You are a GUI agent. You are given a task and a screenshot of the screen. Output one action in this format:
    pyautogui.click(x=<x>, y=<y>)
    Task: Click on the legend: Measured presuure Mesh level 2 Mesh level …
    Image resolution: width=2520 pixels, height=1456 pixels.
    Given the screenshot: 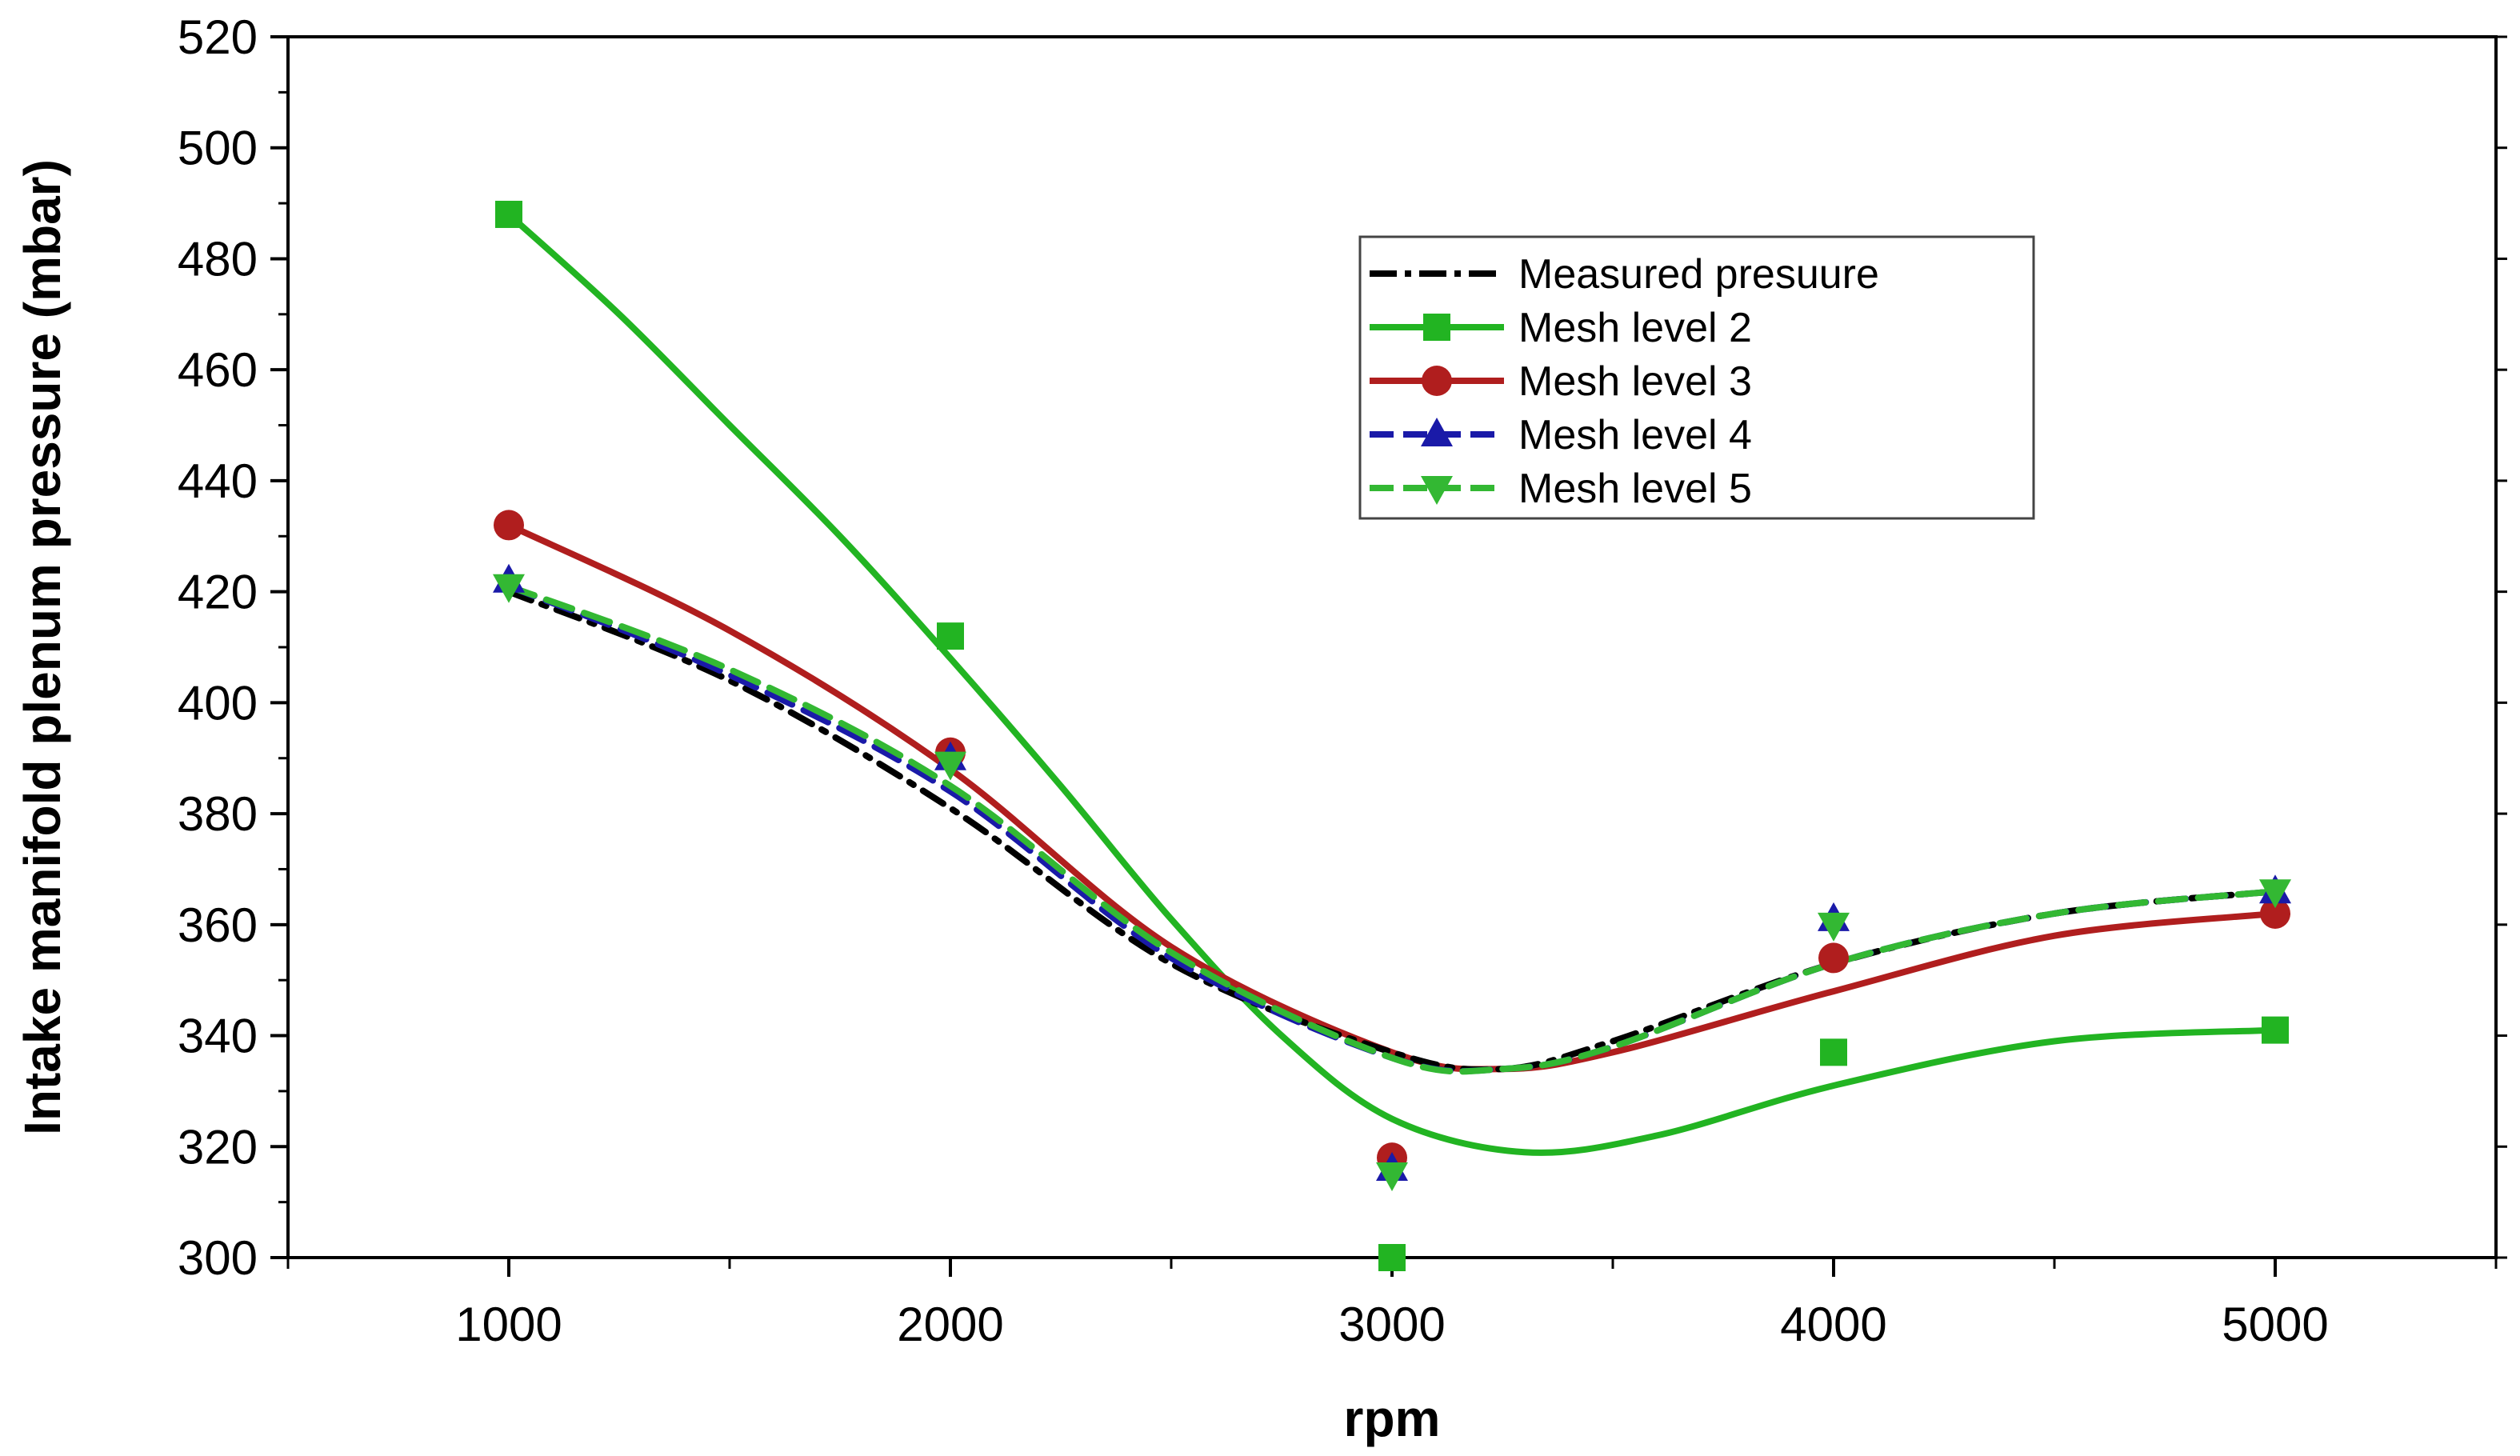 What is the action you would take?
    pyautogui.click(x=1696, y=377)
    